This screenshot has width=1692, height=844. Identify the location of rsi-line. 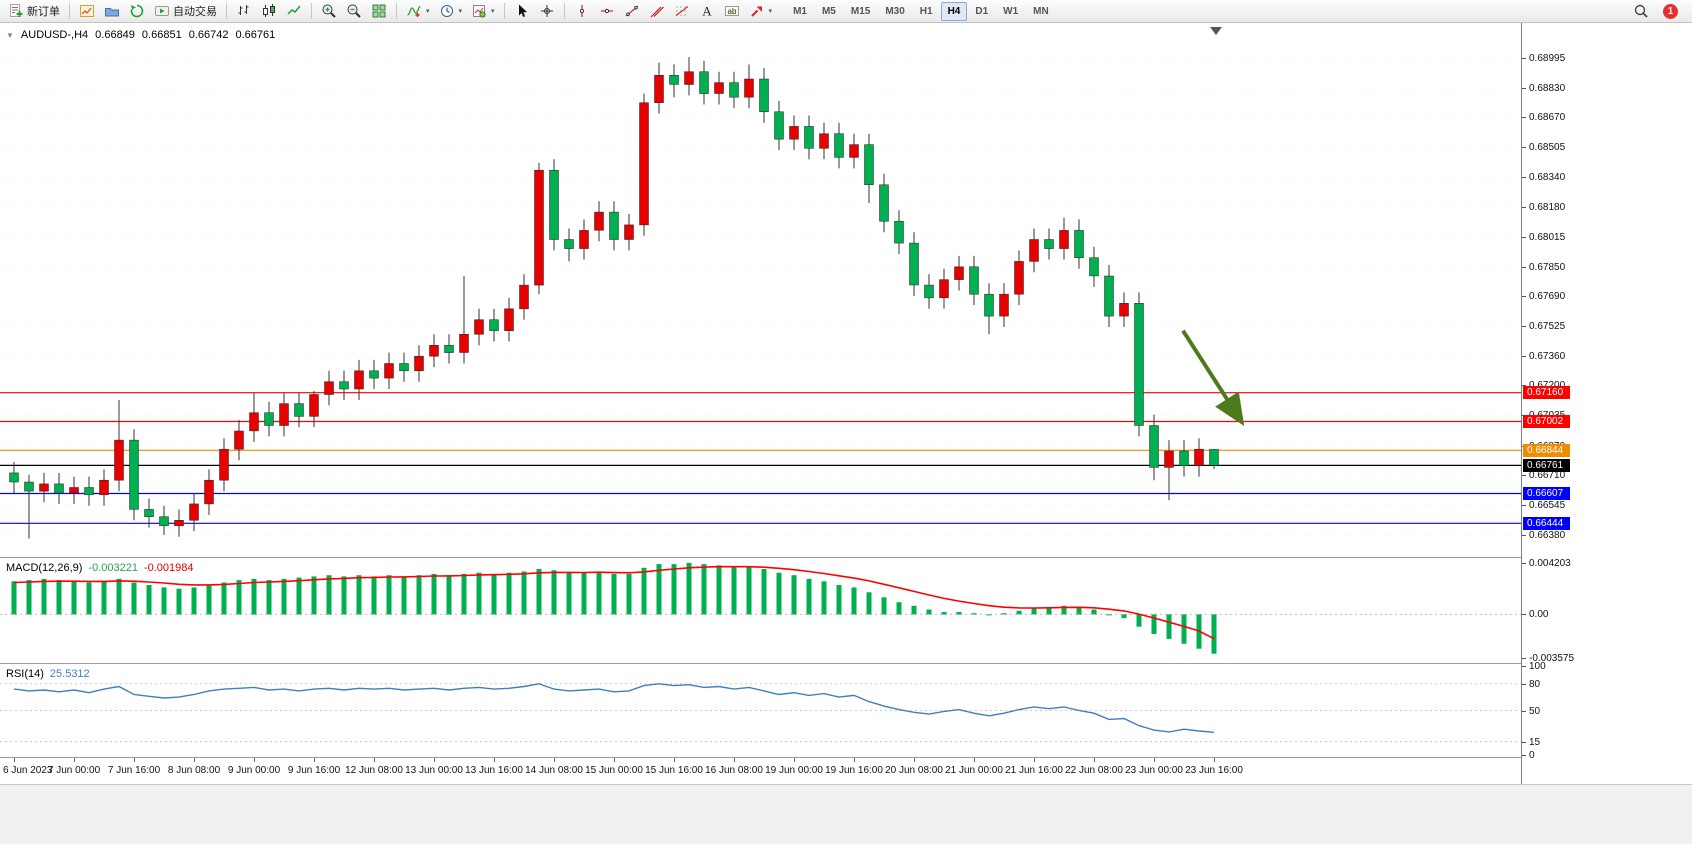
(614, 708).